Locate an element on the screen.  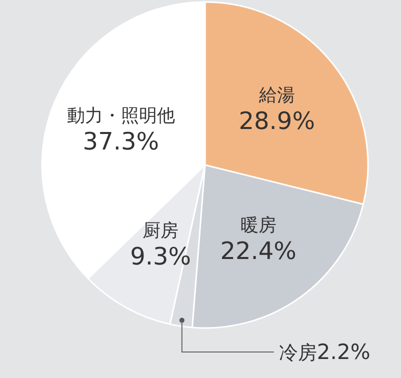
slice-label: 動力・照明他 is located at coordinates (120, 115).